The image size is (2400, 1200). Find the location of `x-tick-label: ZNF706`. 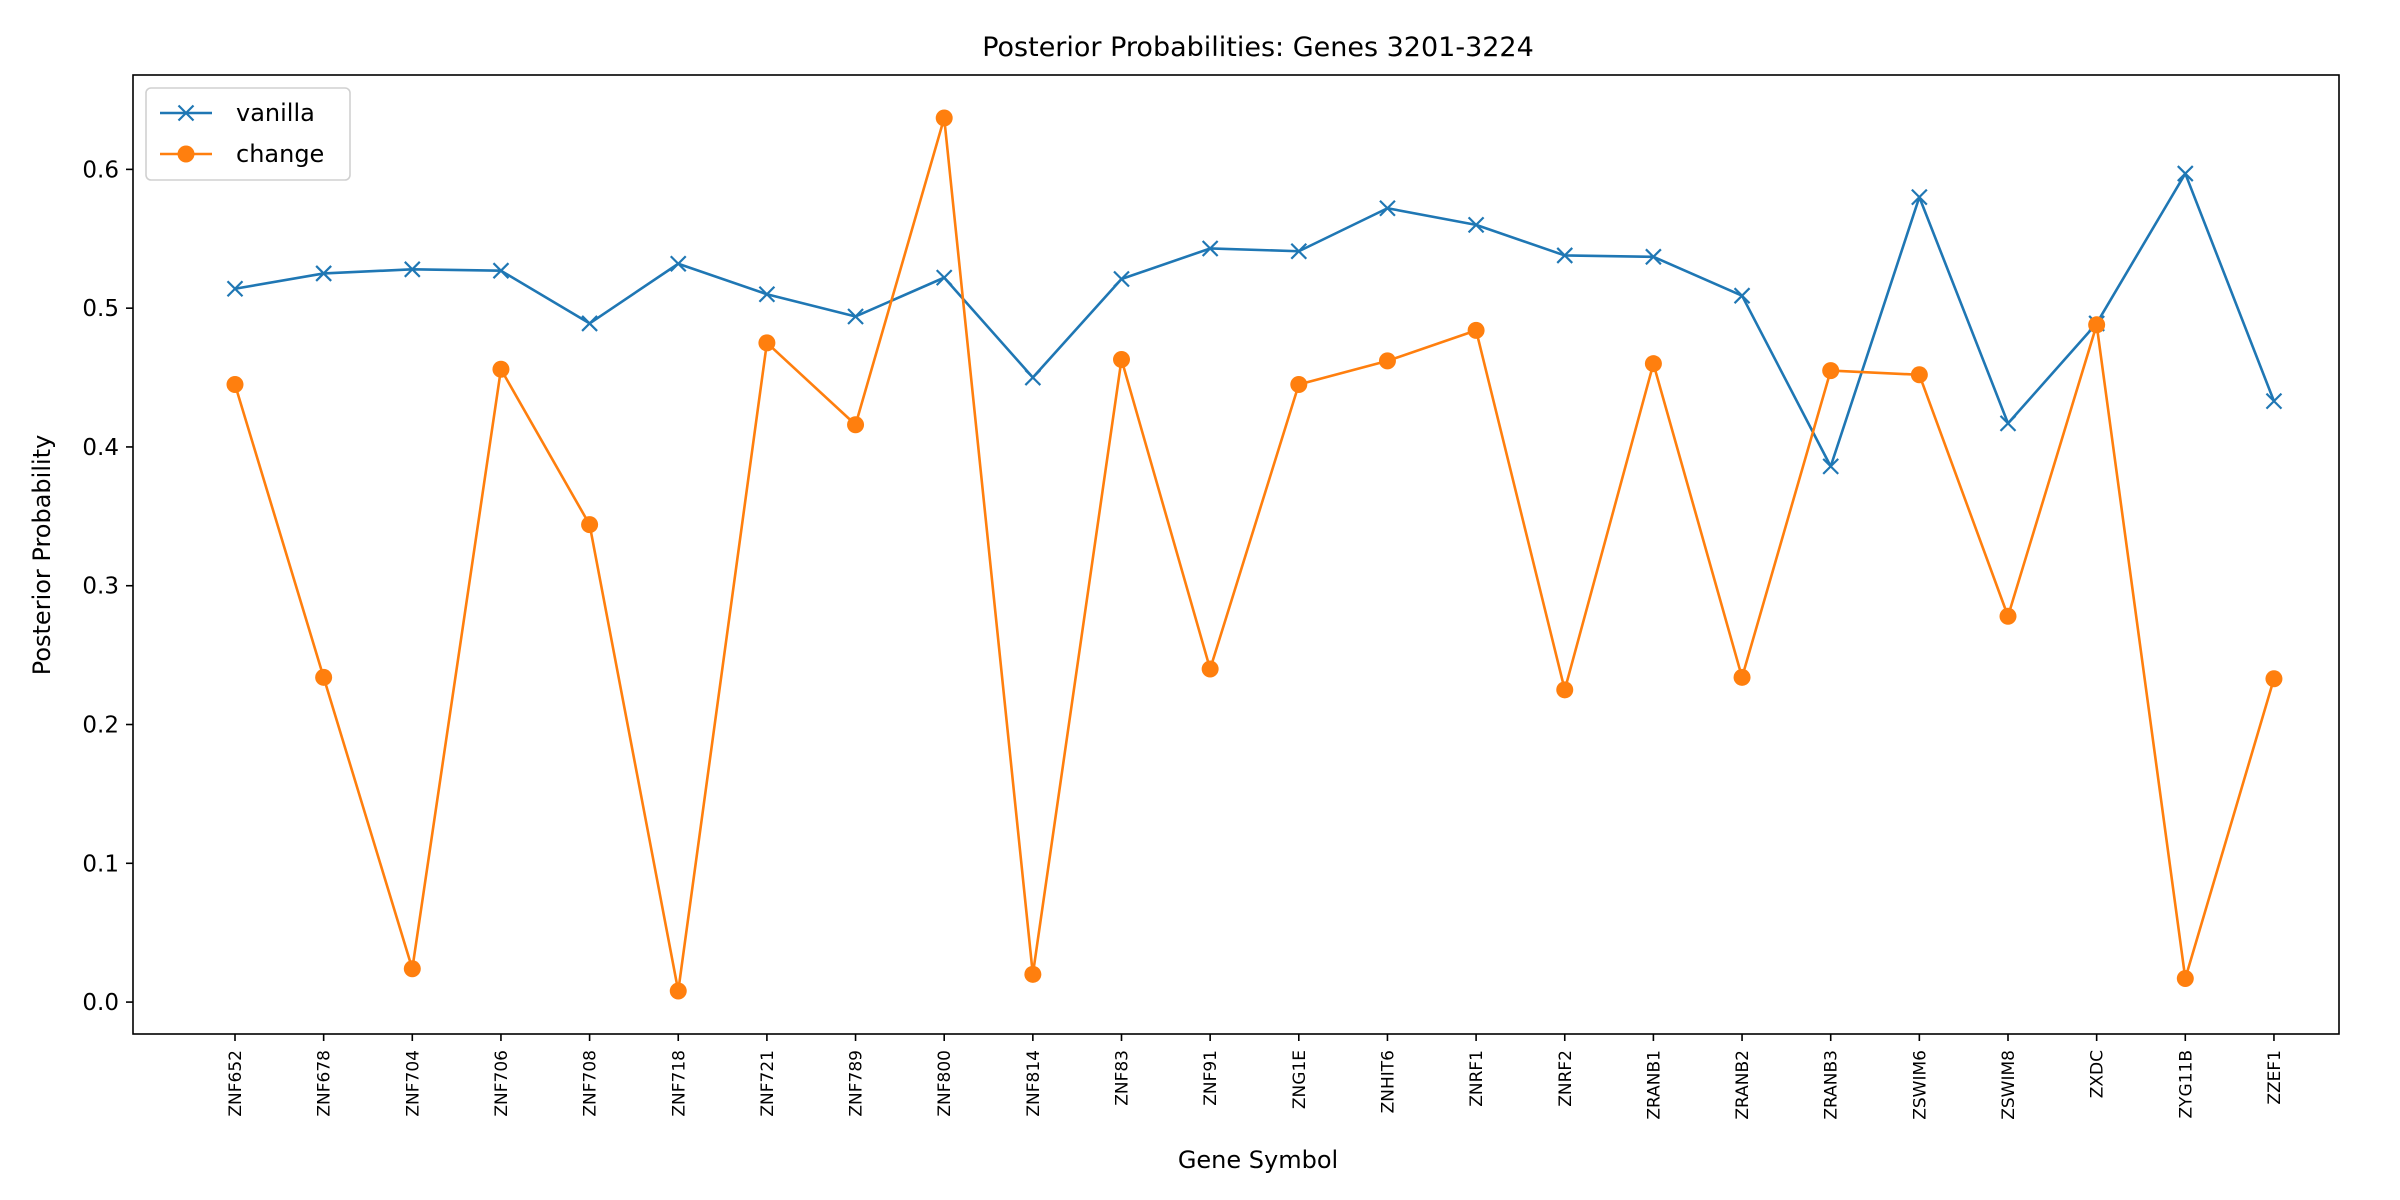

x-tick-label: ZNF706 is located at coordinates (502, 1083).